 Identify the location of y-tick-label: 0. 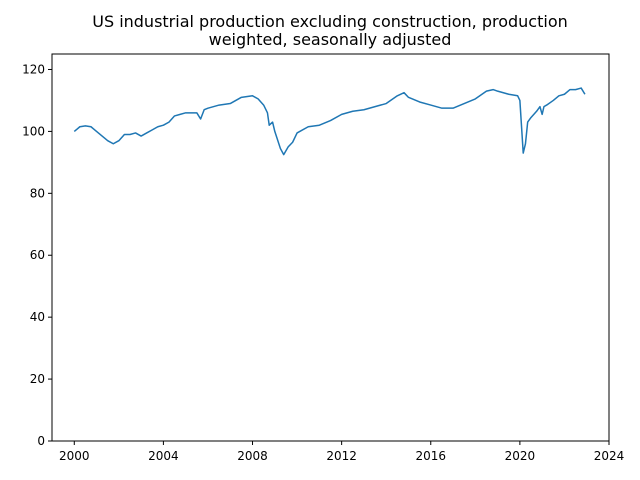
(41, 441).